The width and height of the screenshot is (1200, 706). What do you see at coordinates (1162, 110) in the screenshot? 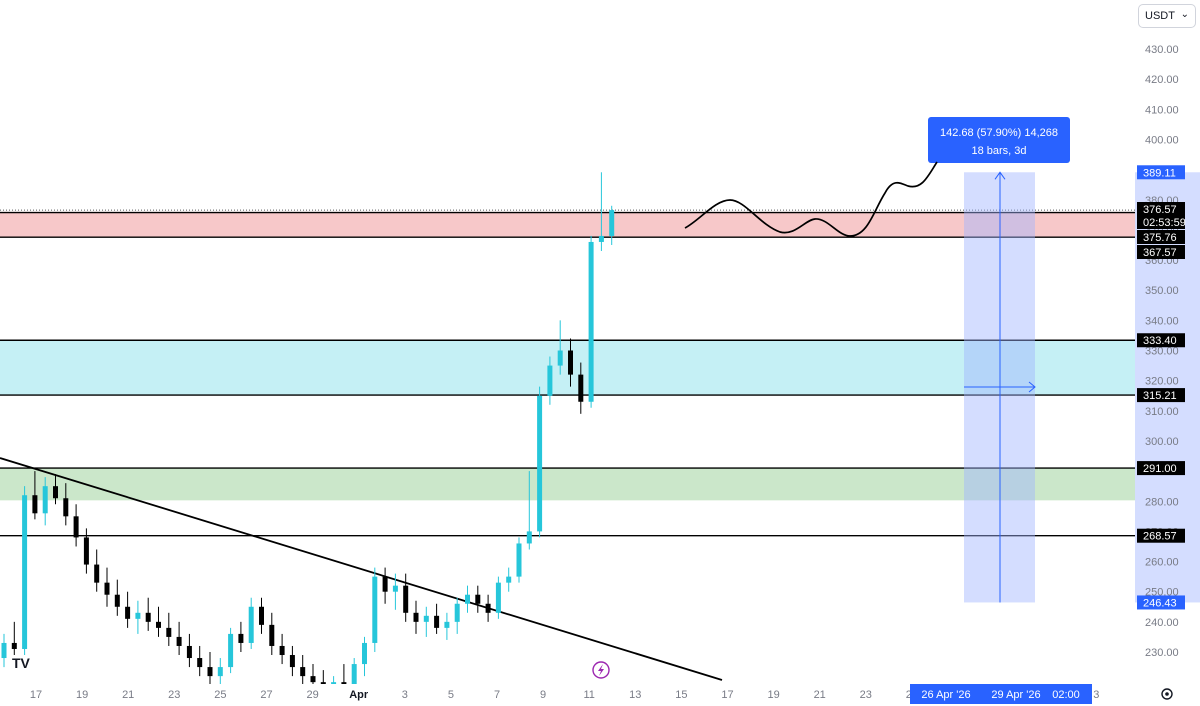
I see `y-tick-label: 410.00` at bounding box center [1162, 110].